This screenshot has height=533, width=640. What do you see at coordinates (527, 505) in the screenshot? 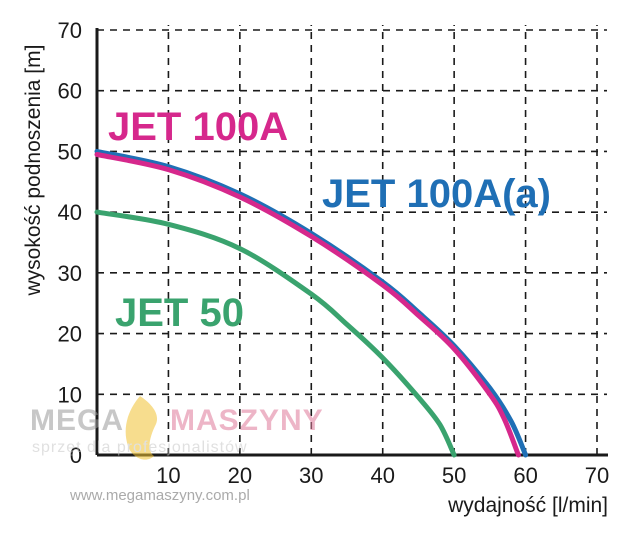
I see `x-axis-title: wydajność [l/min]` at bounding box center [527, 505].